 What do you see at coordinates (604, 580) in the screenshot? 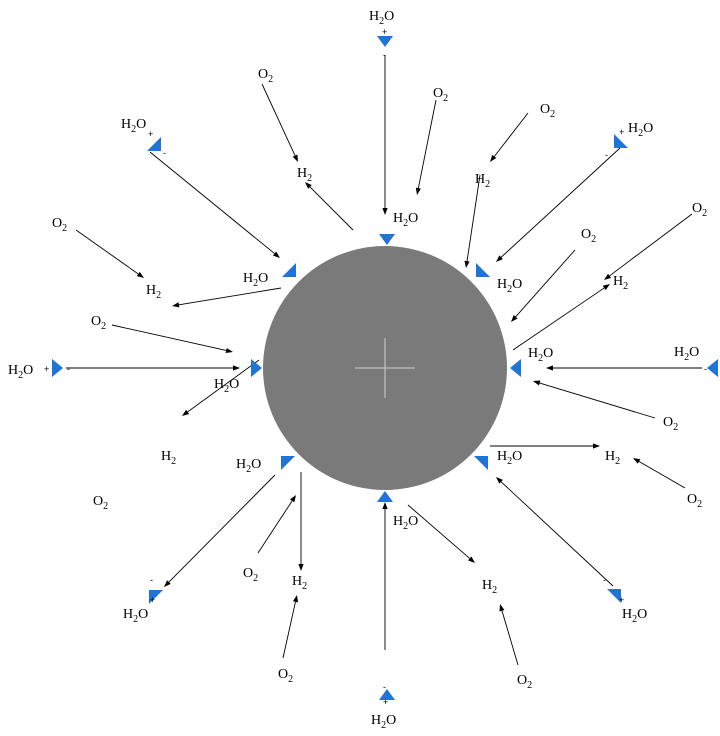
I see `charge-sign-12: -` at bounding box center [604, 580].